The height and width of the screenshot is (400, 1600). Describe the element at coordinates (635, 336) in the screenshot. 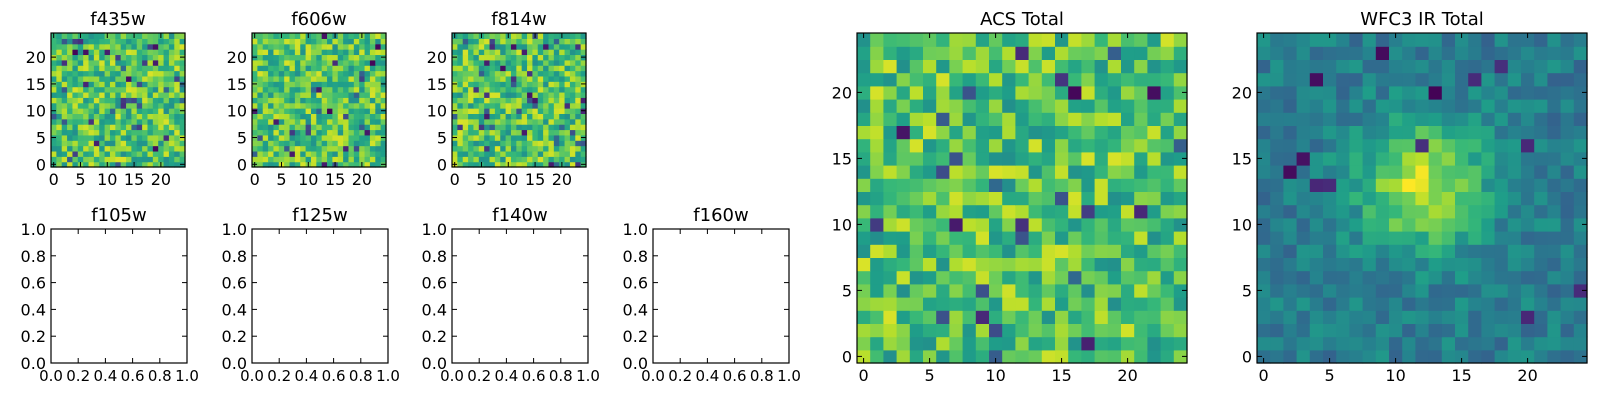

I see `y-tick-label: 0.2` at that location.